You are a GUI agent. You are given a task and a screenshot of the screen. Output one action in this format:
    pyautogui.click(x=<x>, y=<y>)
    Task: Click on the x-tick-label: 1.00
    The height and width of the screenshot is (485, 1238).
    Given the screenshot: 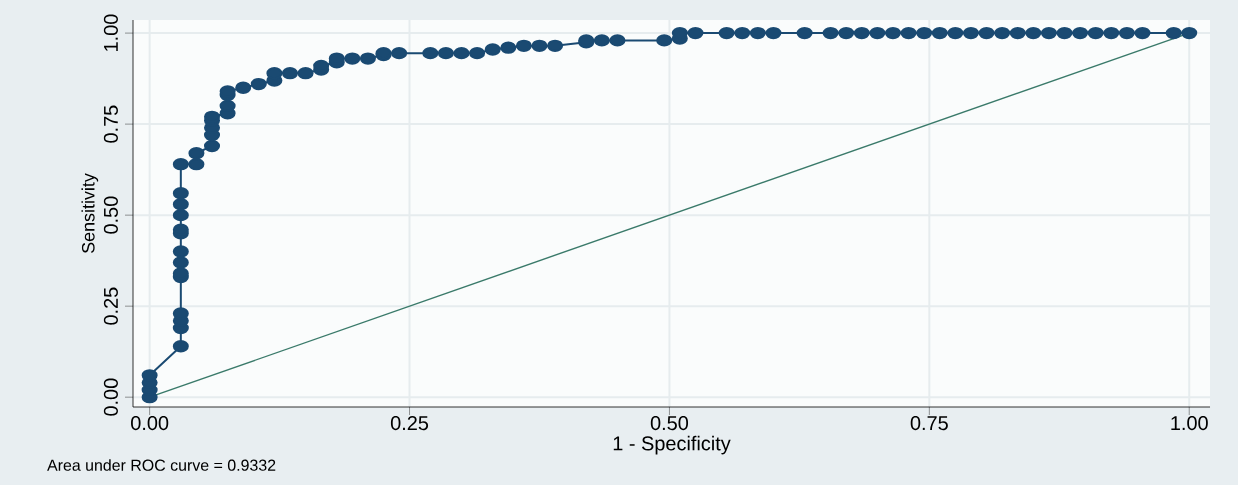 What is the action you would take?
    pyautogui.click(x=1189, y=423)
    